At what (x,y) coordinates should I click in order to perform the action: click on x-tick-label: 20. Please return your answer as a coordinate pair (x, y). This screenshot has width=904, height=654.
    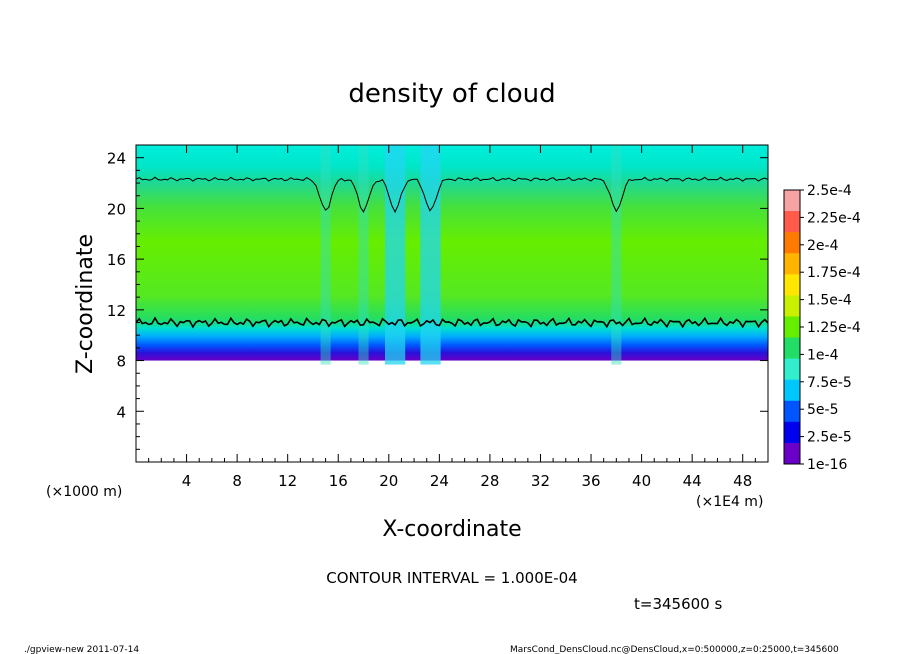
    Looking at the image, I should click on (388, 481).